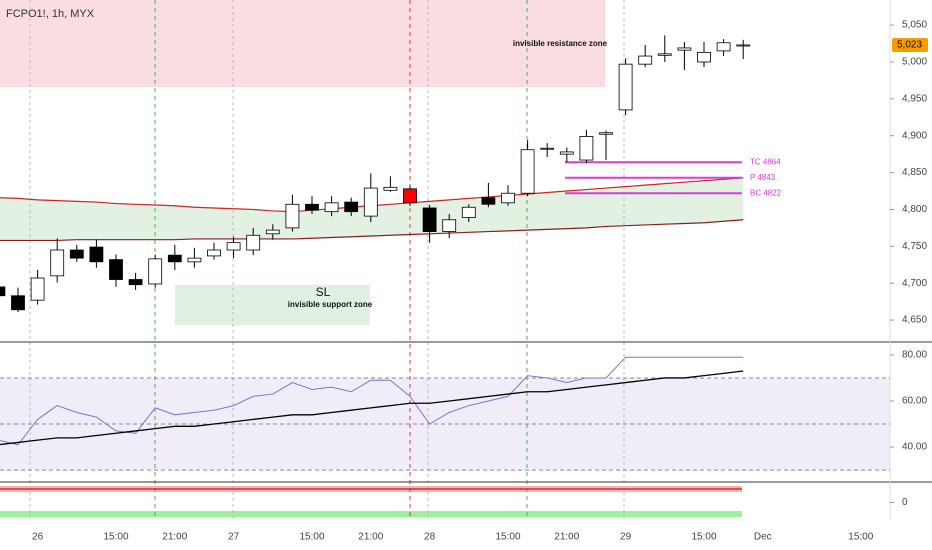 The height and width of the screenshot is (550, 932). Describe the element at coordinates (430, 537) in the screenshot. I see `x-tick-label: 28` at that location.